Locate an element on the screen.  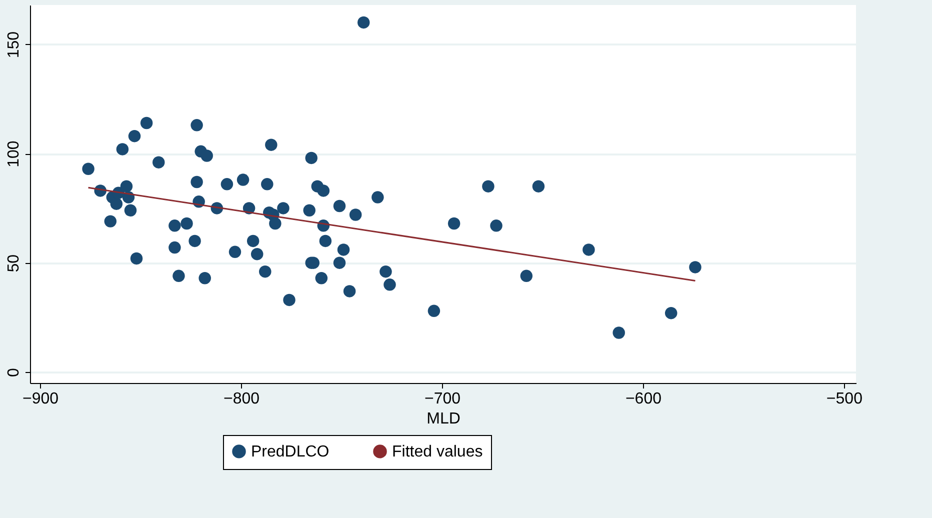
y-tick-label: 100 is located at coordinates (14, 154).